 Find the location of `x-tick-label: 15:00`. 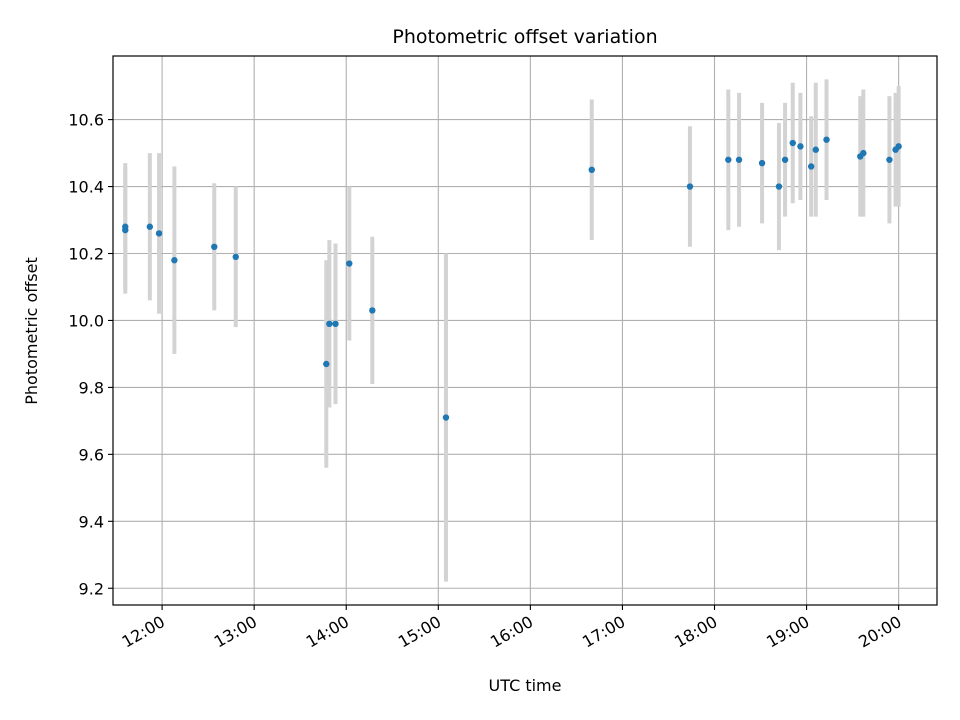

x-tick-label: 15:00 is located at coordinates (419, 632).